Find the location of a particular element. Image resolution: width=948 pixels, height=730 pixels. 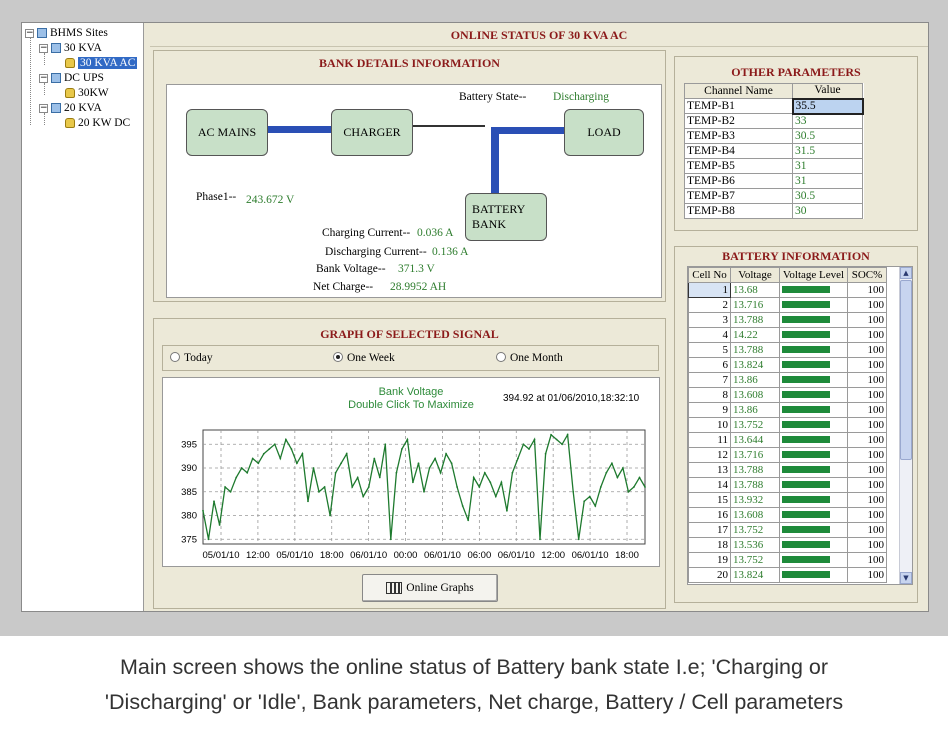

tree-root: − BHMS Sites is located at coordinates (66, 33).